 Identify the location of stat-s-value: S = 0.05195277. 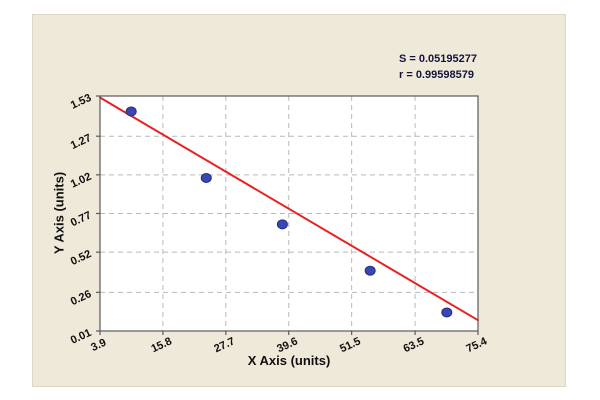
(438, 59).